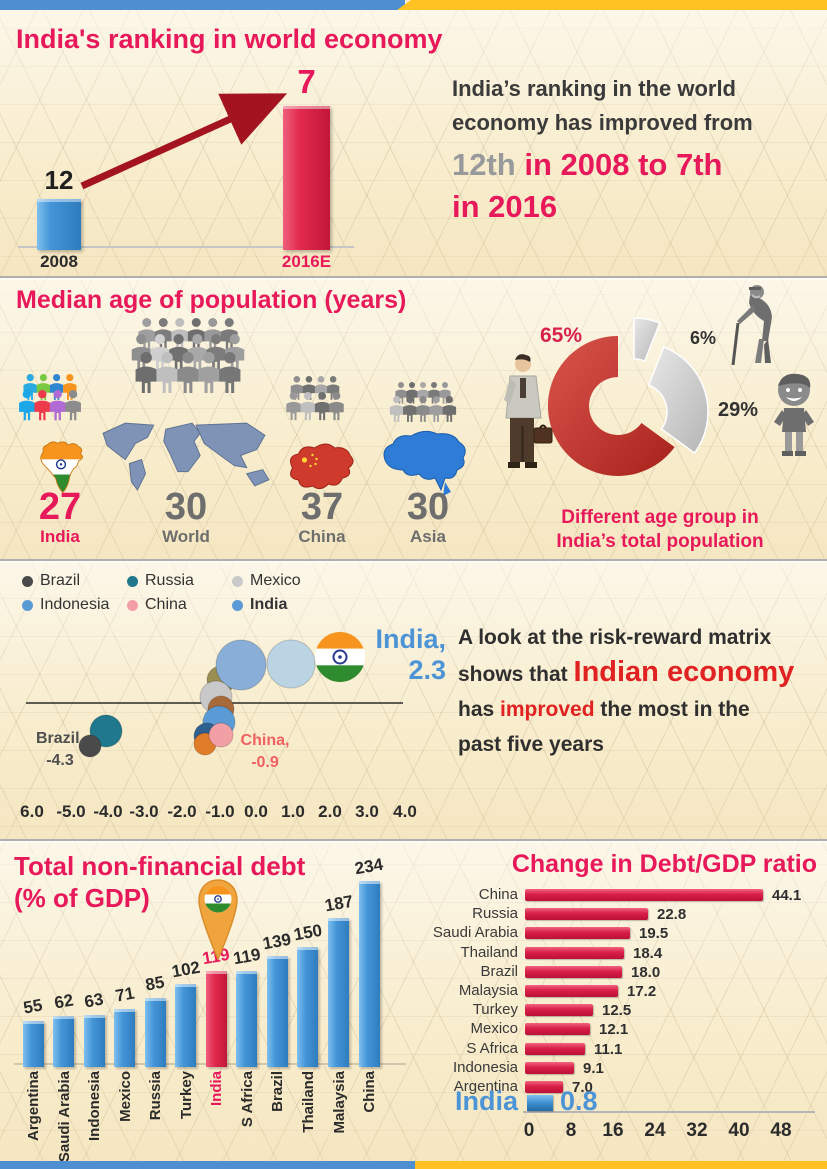  Describe the element at coordinates (428, 507) in the screenshot. I see `median-value-Asia: 30` at that location.